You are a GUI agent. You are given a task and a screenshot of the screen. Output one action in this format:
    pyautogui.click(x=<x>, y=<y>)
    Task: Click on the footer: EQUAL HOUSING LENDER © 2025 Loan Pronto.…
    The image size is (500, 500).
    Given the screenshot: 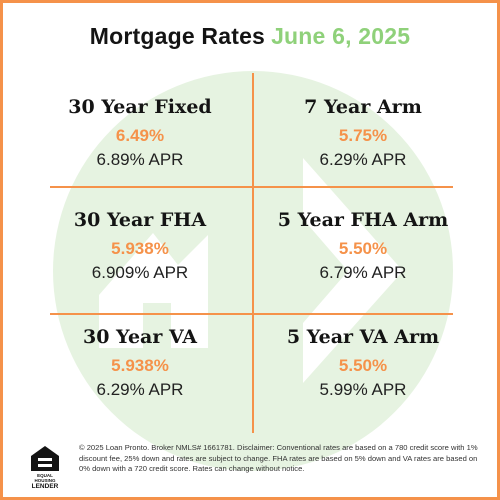 What is the action you would take?
    pyautogui.click(x=255, y=467)
    